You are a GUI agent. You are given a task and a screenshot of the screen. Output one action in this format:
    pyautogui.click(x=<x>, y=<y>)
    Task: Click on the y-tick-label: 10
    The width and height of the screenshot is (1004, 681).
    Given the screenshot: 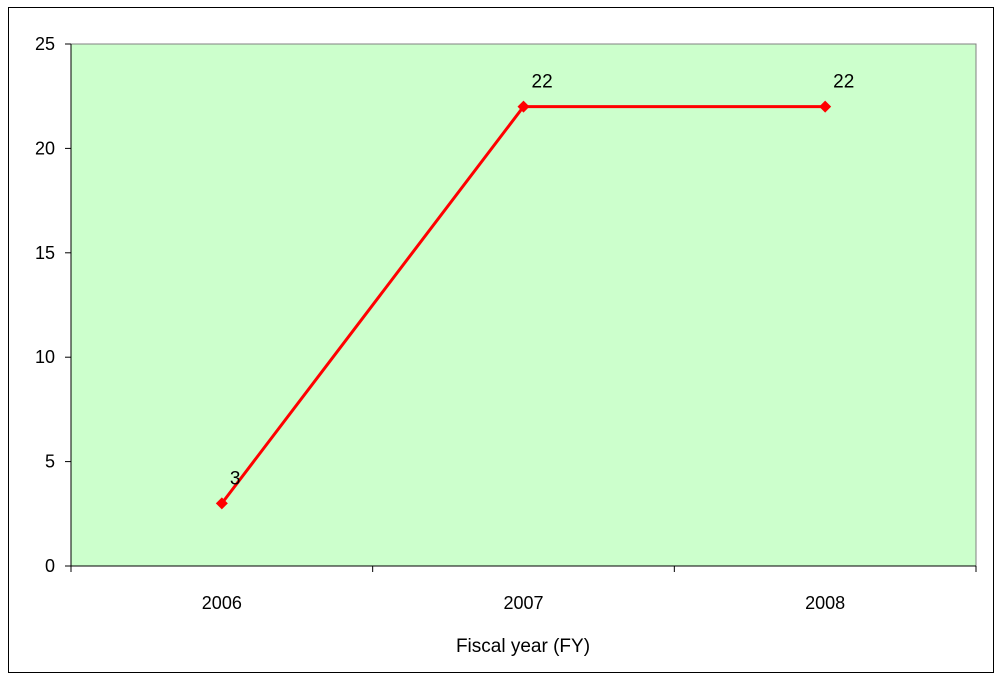 What is the action you would take?
    pyautogui.click(x=45, y=357)
    